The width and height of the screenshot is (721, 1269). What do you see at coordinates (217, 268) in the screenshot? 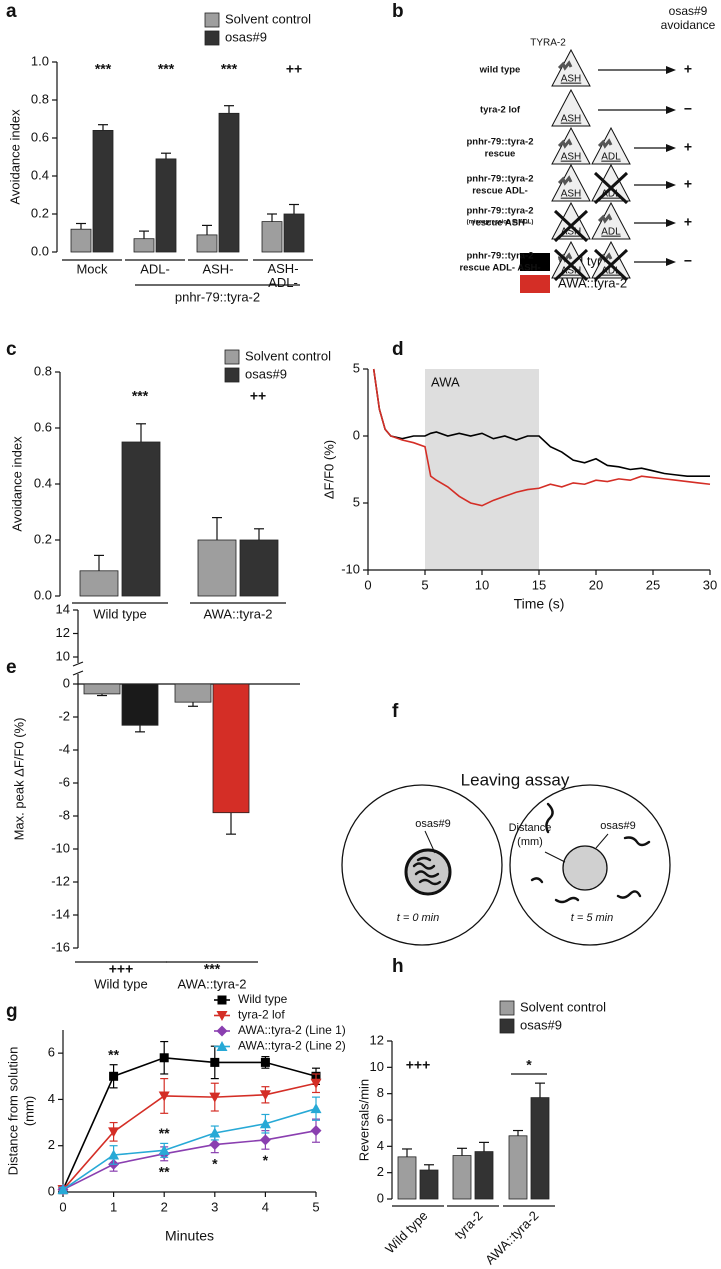
I see `x-tick-label: ASH-` at bounding box center [217, 268].